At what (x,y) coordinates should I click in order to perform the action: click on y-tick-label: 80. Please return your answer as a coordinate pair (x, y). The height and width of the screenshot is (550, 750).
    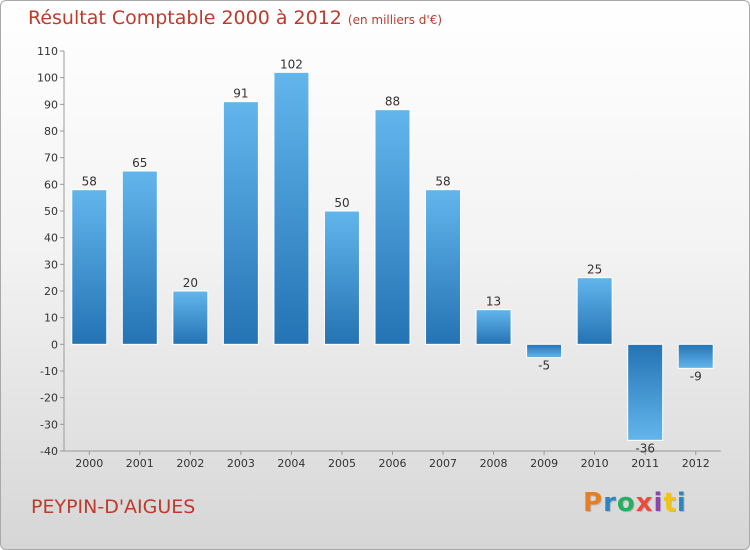
    Looking at the image, I should click on (51, 131).